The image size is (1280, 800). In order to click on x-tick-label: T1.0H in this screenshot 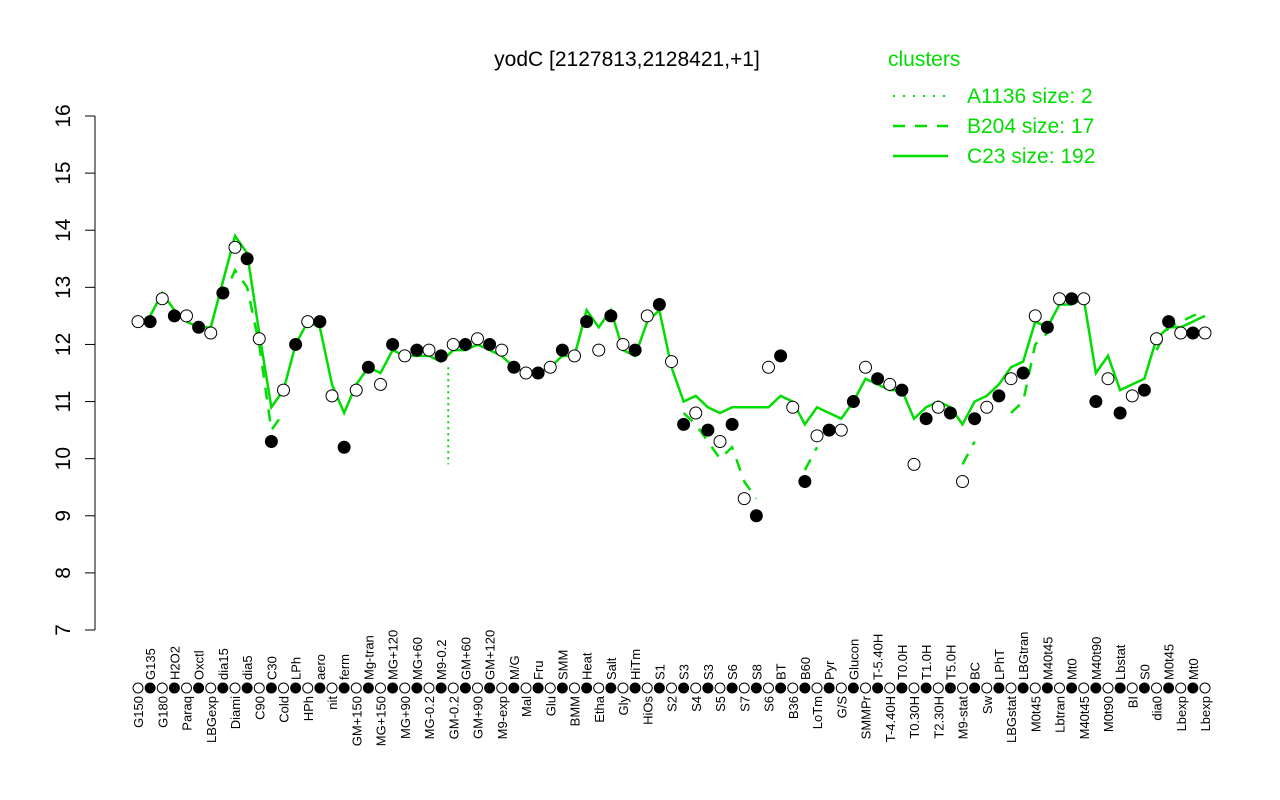, I will do `click(926, 662)`.